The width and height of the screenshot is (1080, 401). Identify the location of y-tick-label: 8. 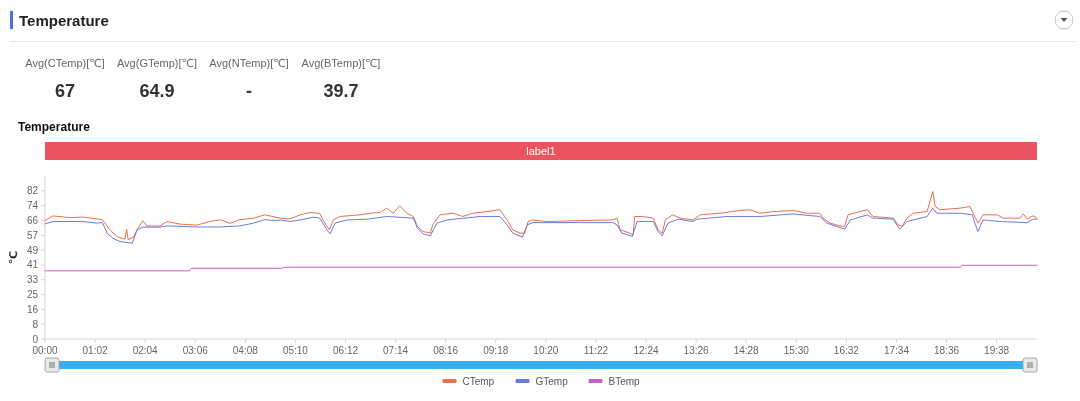
(35, 324).